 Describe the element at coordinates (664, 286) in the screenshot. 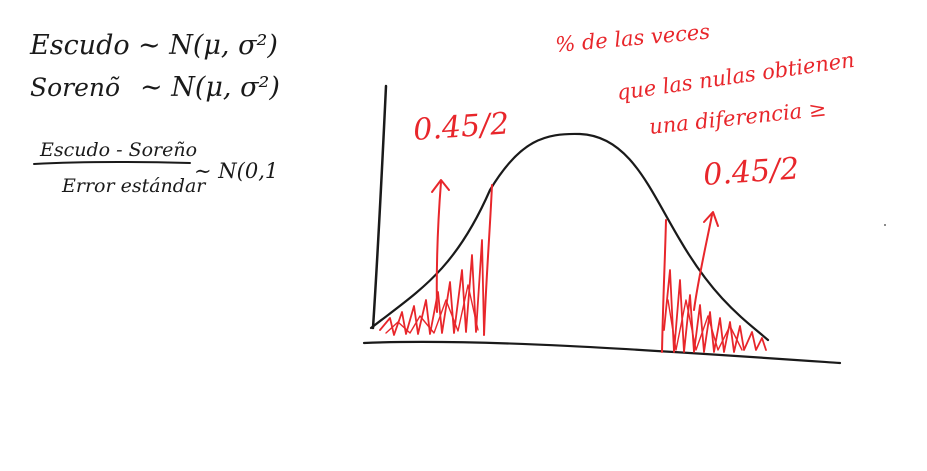

I see `right-tail-boundary` at that location.